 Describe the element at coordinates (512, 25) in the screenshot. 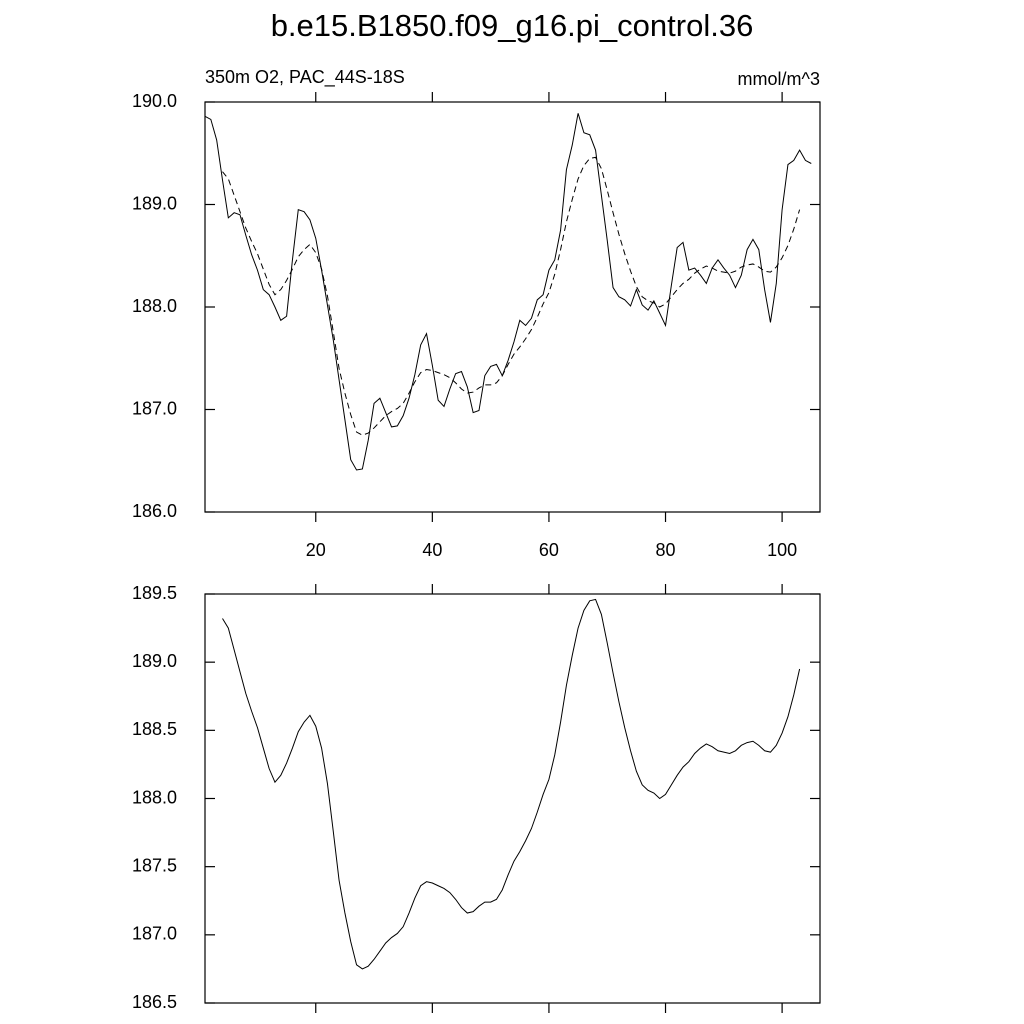

I see `chart-title: b.e15.B1850.f09_g16.pi_control.36` at that location.